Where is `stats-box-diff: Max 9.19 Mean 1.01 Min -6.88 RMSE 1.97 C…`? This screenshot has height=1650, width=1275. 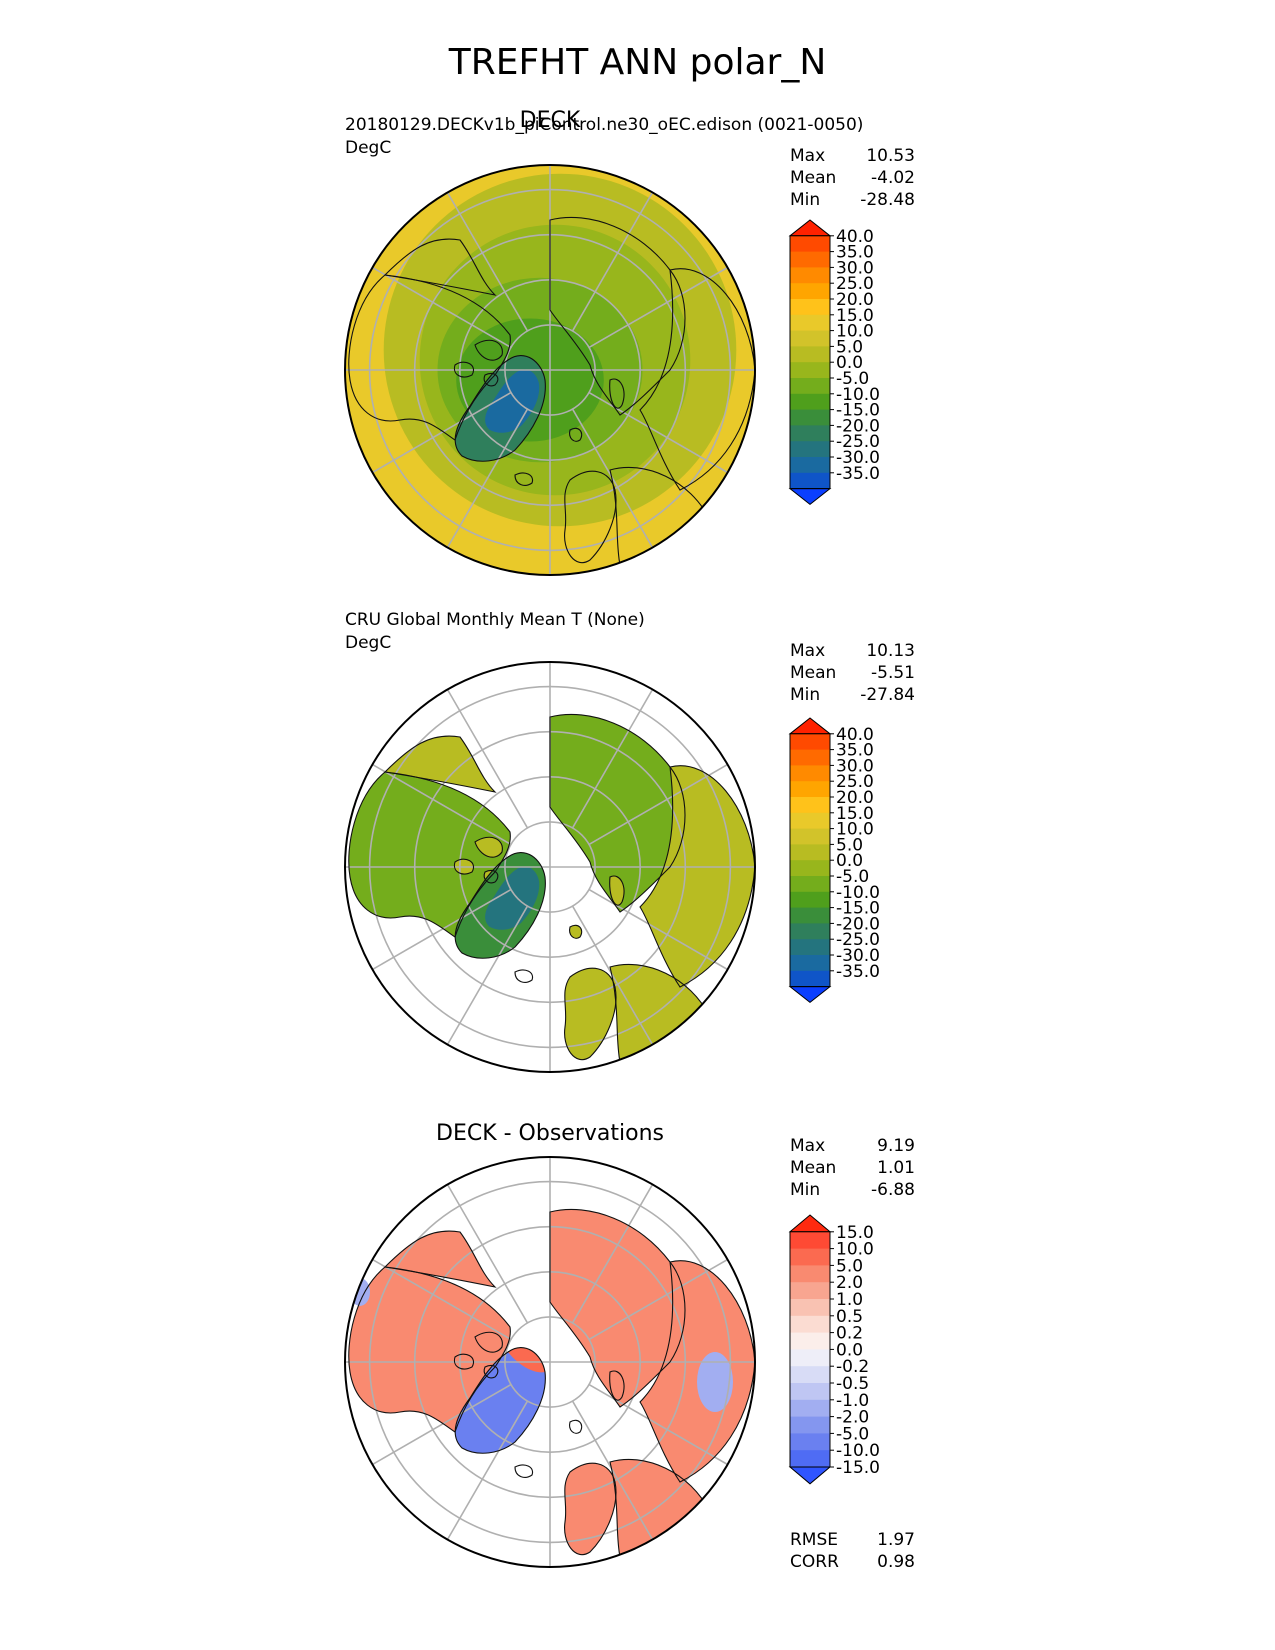
stats-box-diff: Max 9.19 Mean 1.01 Min -6.88 RMSE 1.97 C… is located at coordinates (852, 1354).